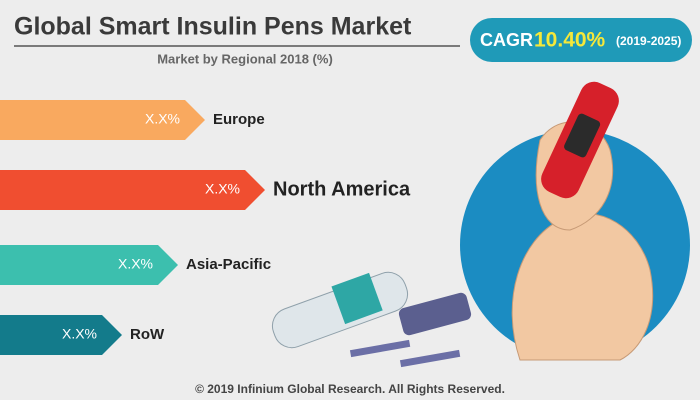 The width and height of the screenshot is (700, 400). I want to click on pen-band, so click(357, 298).